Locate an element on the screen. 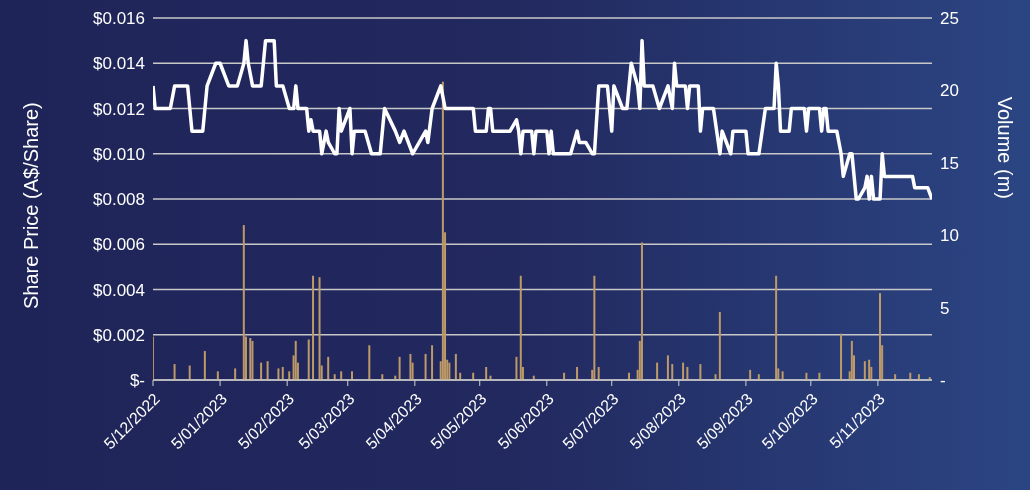 The width and height of the screenshot is (1030, 490). y2-tick-label: 25 is located at coordinates (949, 19).